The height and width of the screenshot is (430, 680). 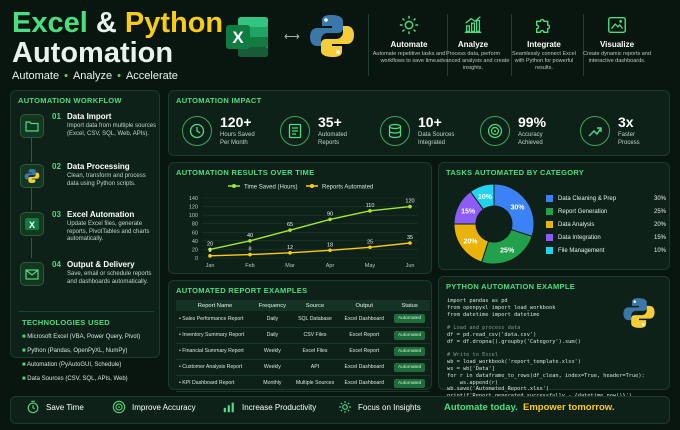 I want to click on legend-item: Time Saved (Hours), so click(x=262, y=187).